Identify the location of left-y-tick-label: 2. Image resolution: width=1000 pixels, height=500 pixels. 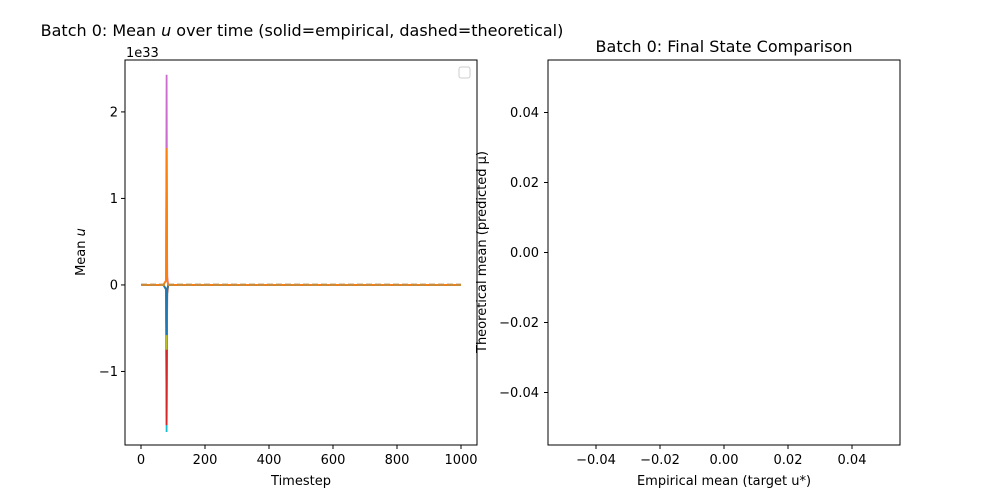
(114, 112).